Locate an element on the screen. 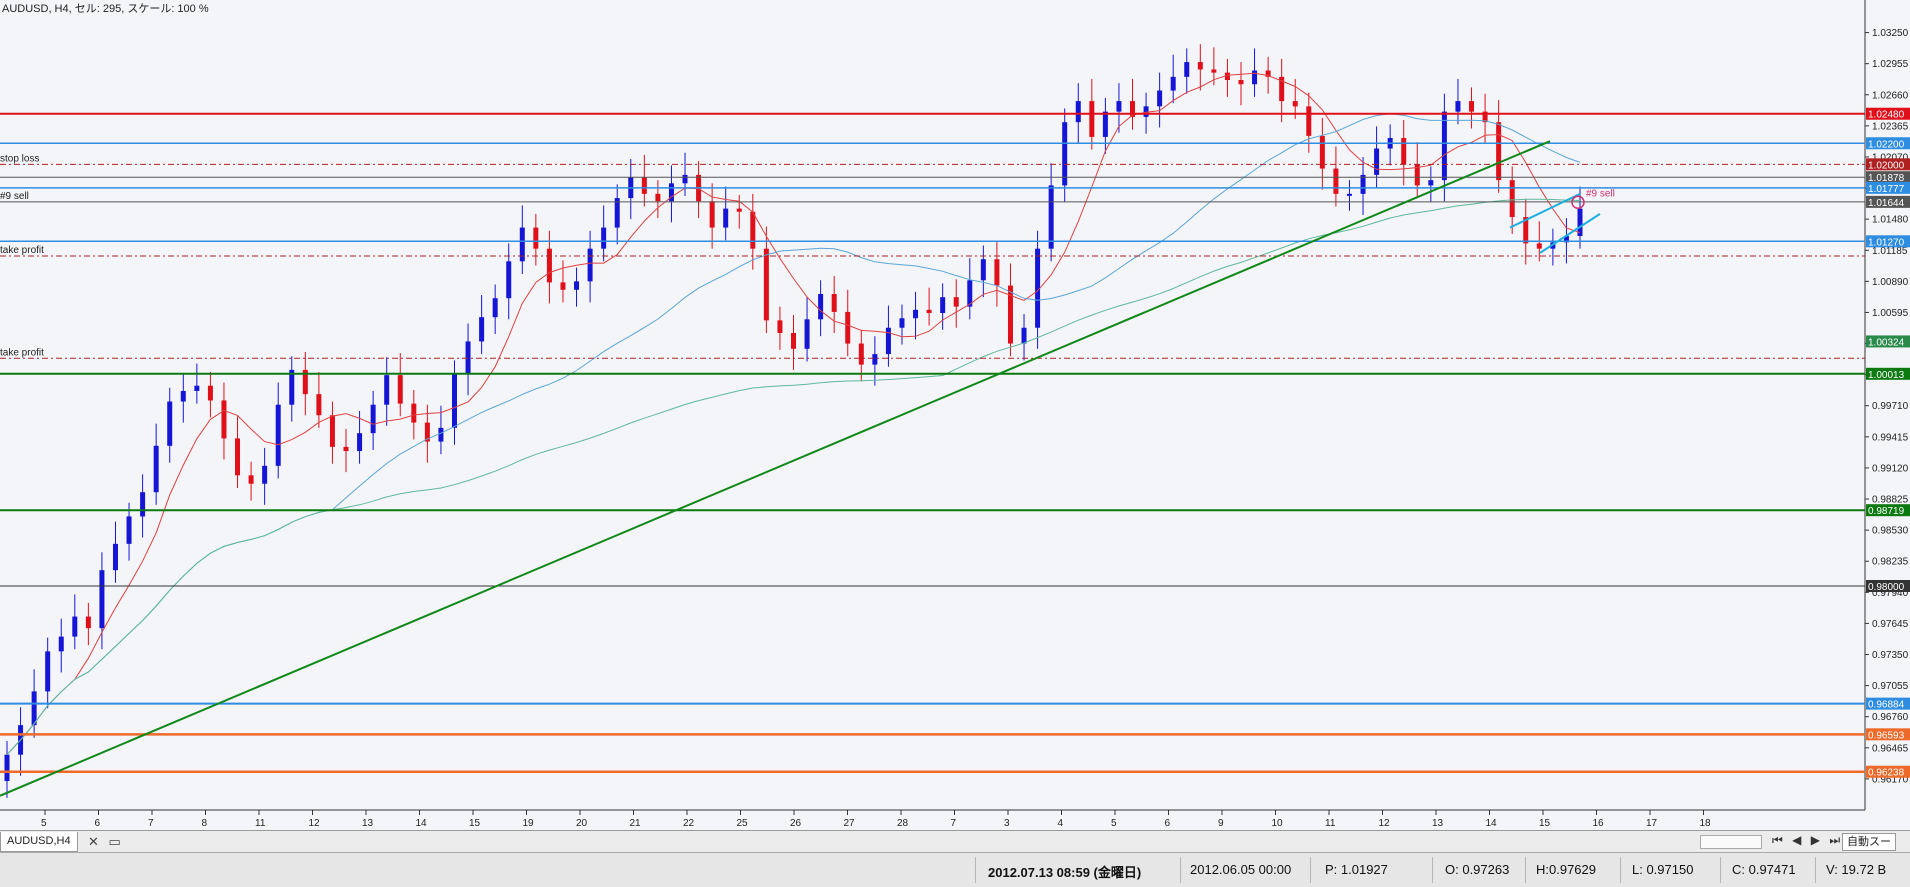 The image size is (1910, 887). price-label: 0.96238 is located at coordinates (1886, 773).